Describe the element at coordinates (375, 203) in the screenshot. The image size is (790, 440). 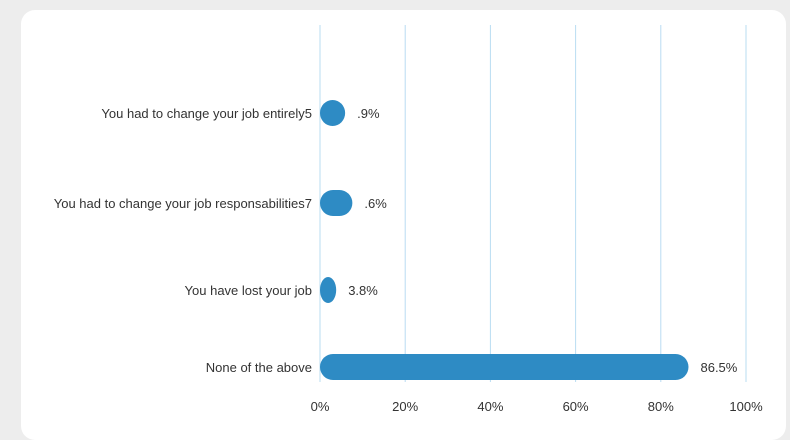
I see `value-label: .6%` at that location.